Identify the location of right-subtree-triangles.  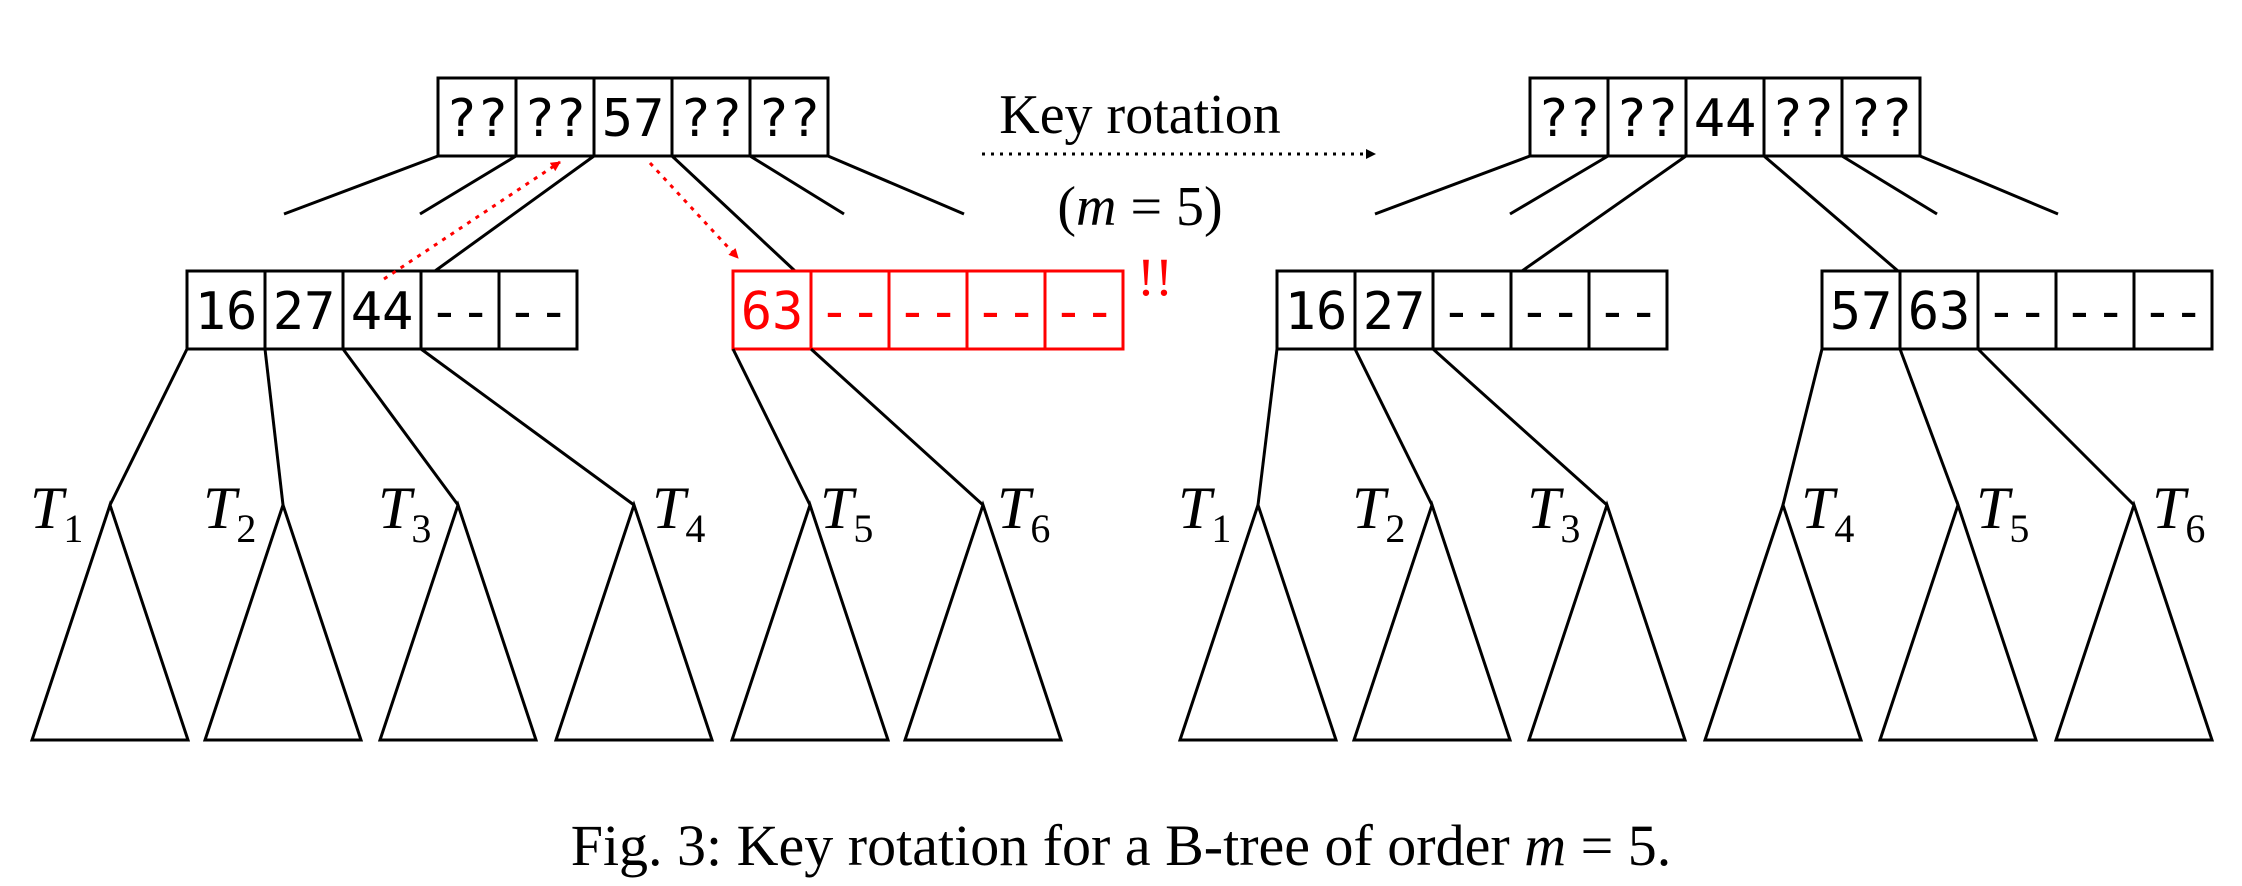
(1696, 621).